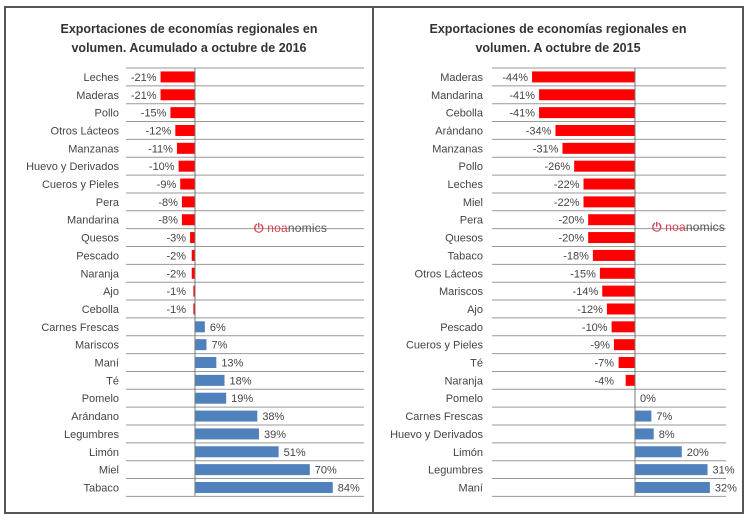 This screenshot has height=521, width=750. What do you see at coordinates (218, 328) in the screenshot?
I see `value-label: 6%` at bounding box center [218, 328].